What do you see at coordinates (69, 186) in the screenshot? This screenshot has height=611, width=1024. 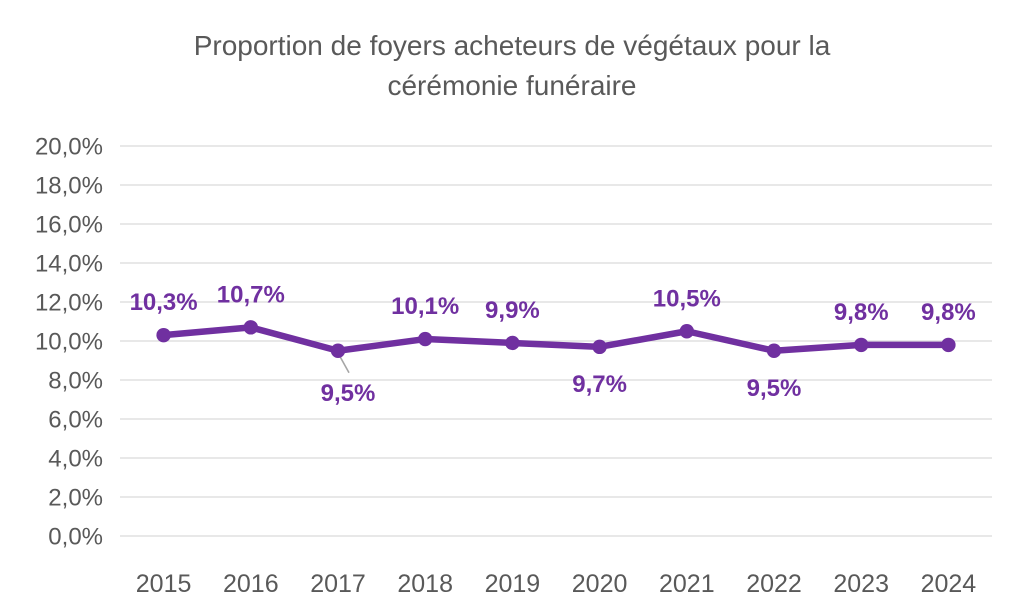 I see `y-axis-tick-label: 18,0%` at bounding box center [69, 186].